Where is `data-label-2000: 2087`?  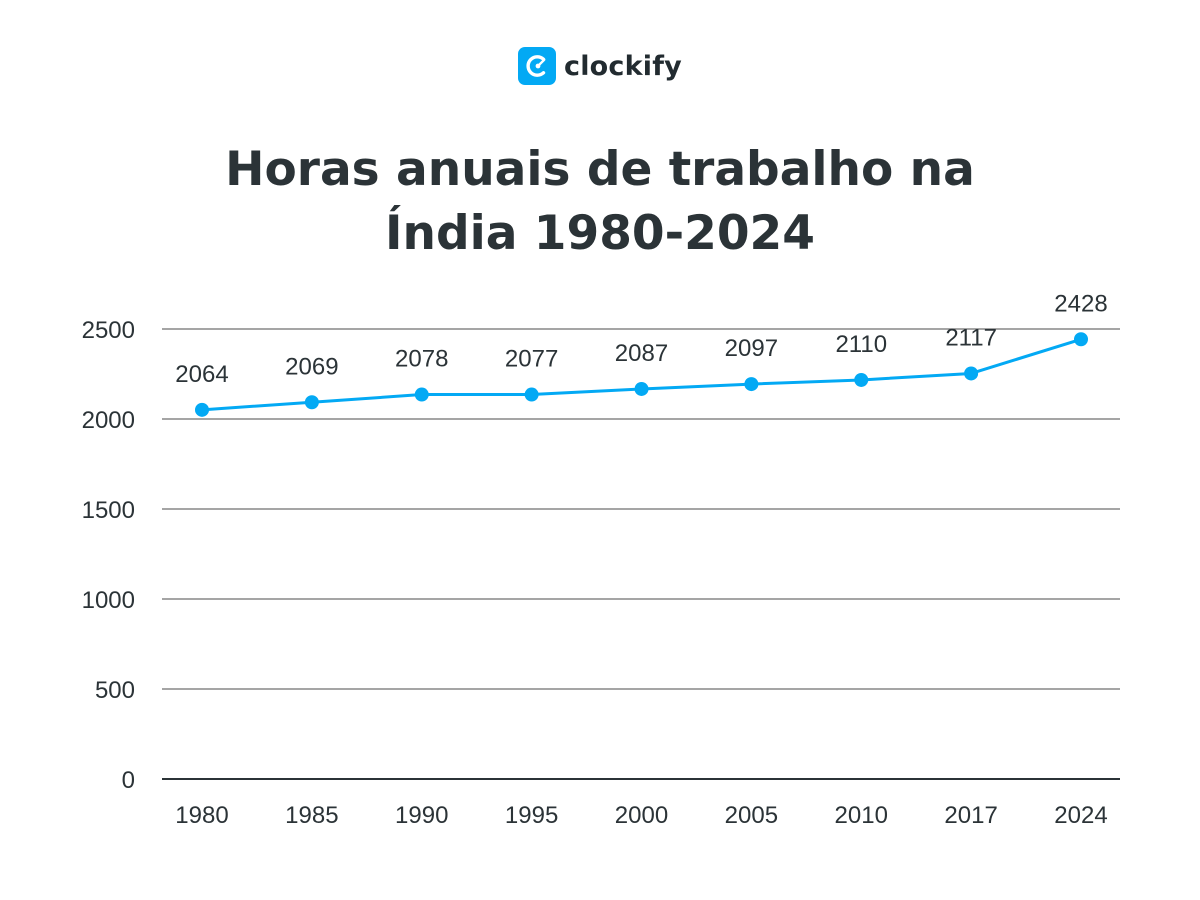
data-label-2000: 2087 is located at coordinates (641, 353).